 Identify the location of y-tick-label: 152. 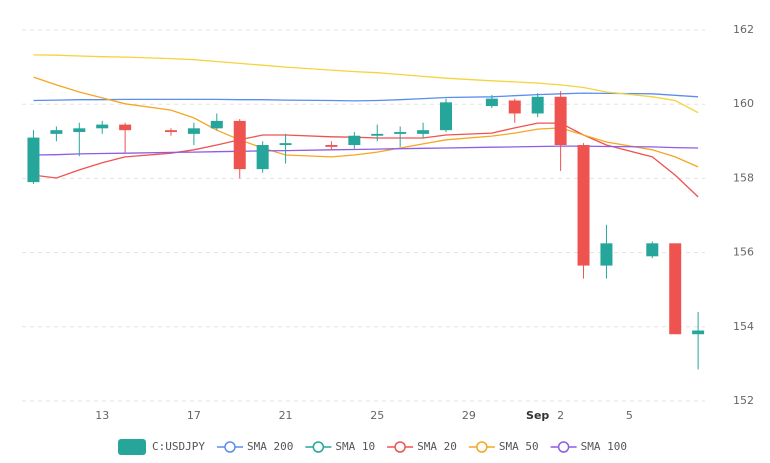
(743, 400).